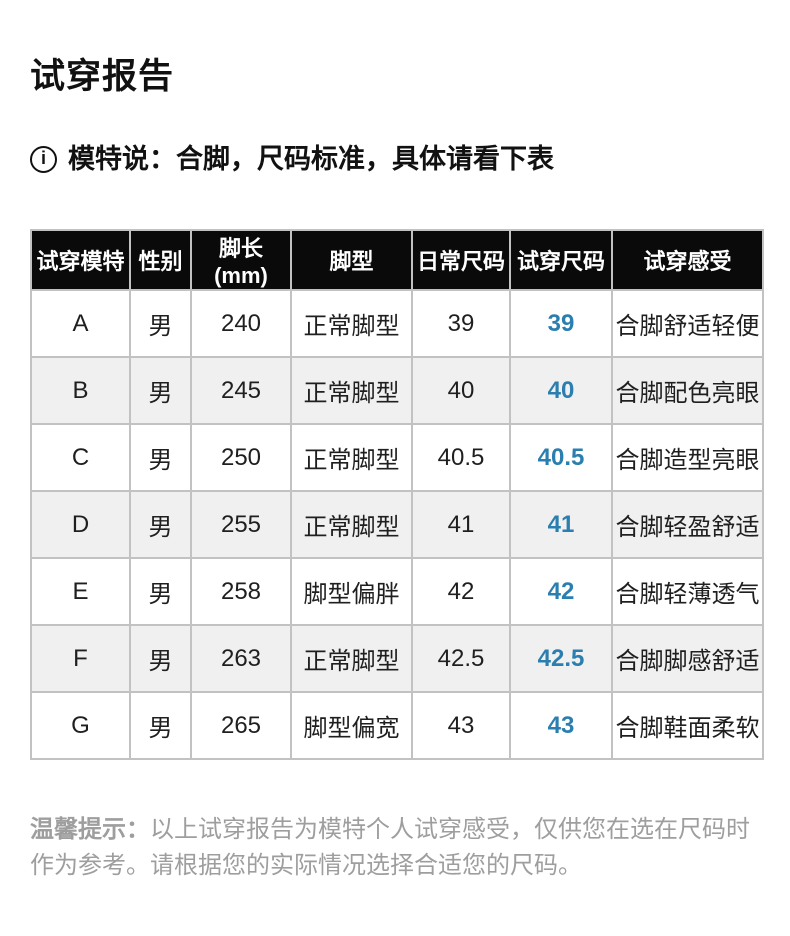 This screenshot has height=936, width=790. I want to click on column-header-tryon-size: 试穿尺码, so click(561, 260).